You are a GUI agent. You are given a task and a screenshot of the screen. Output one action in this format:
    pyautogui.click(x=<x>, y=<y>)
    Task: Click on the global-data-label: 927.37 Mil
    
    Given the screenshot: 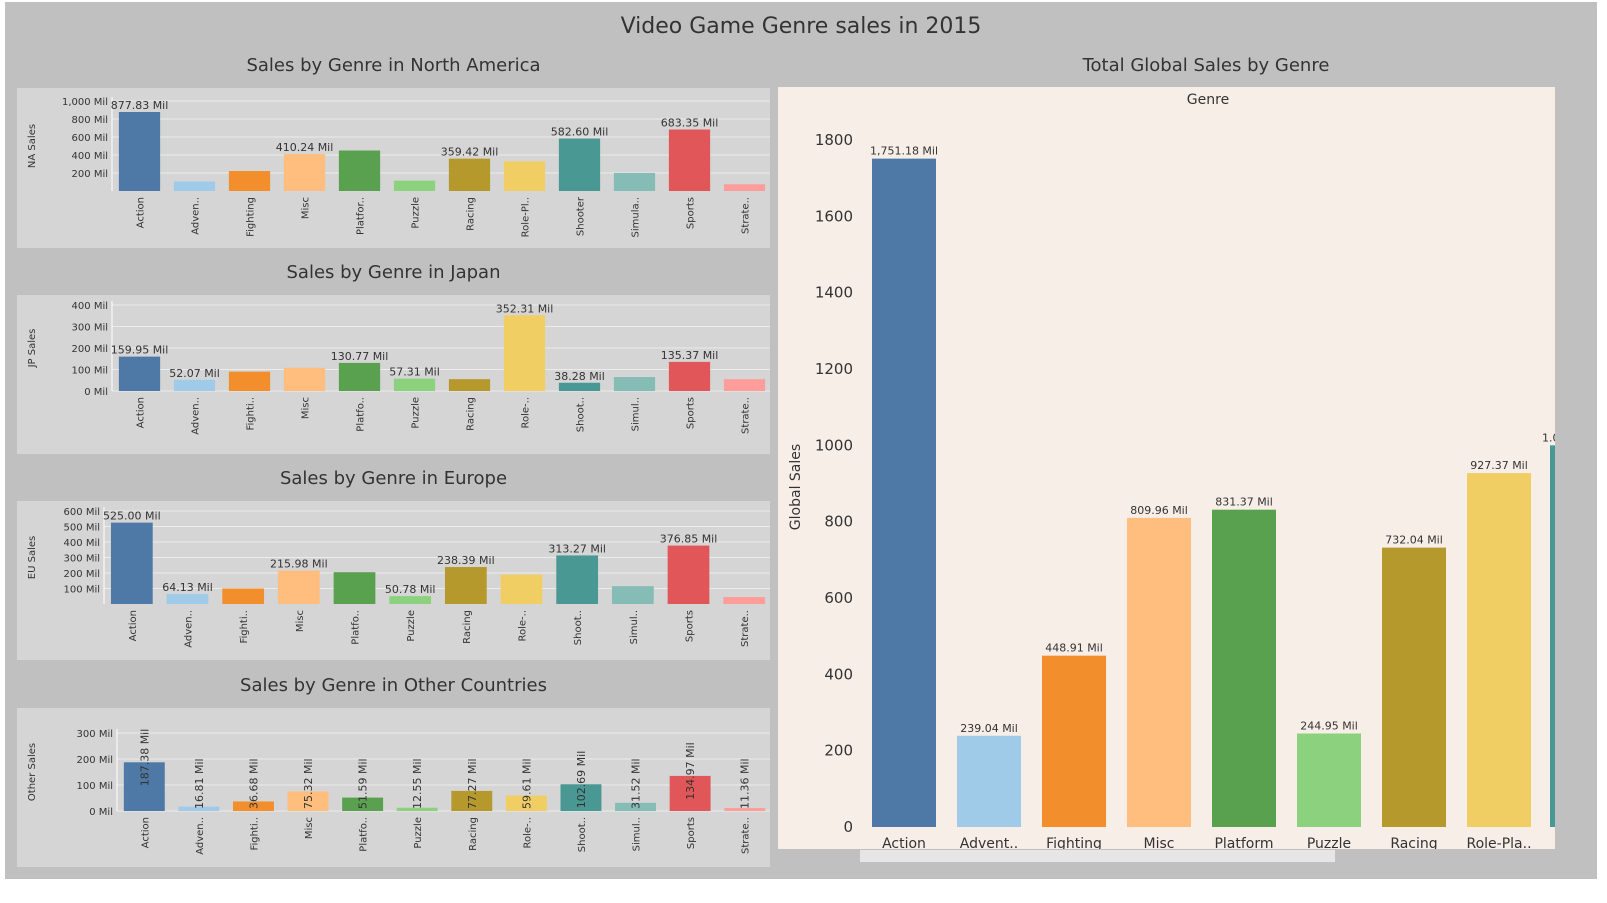 What is the action you would take?
    pyautogui.click(x=1499, y=465)
    